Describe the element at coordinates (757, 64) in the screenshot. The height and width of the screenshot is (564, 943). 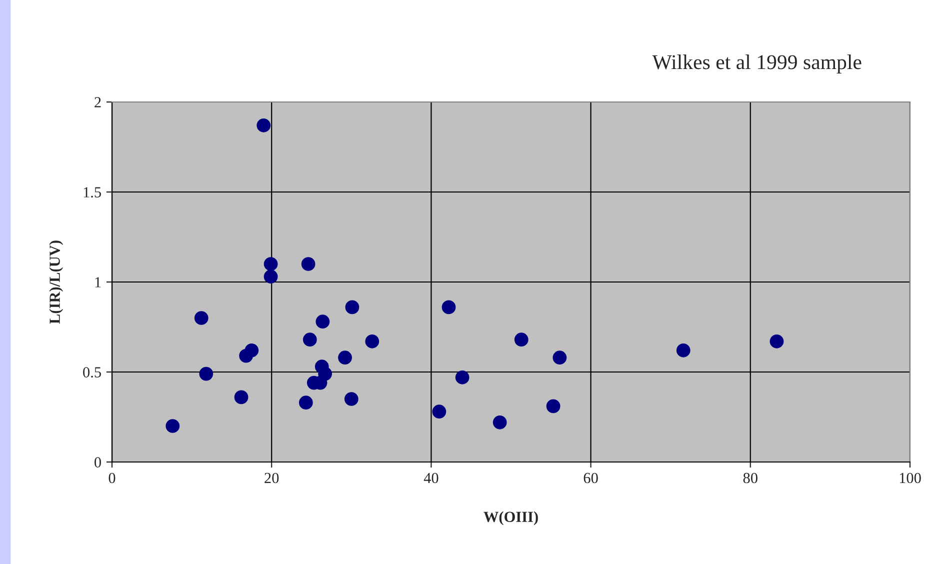
I see `chart-title: Wilkes et al 1999 sample` at that location.